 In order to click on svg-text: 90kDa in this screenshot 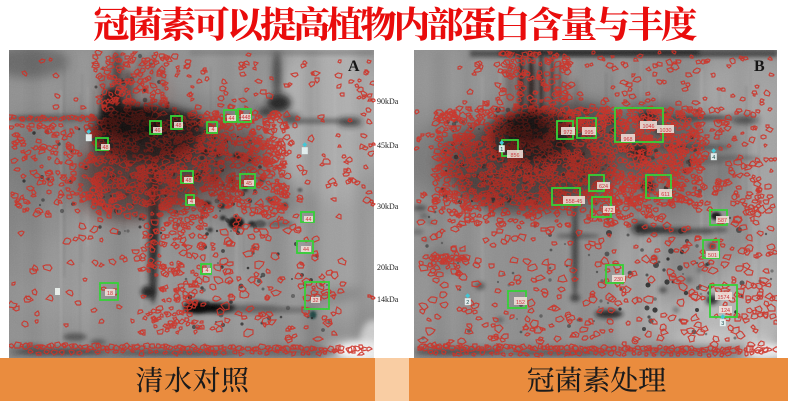, I will do `click(388, 101)`.